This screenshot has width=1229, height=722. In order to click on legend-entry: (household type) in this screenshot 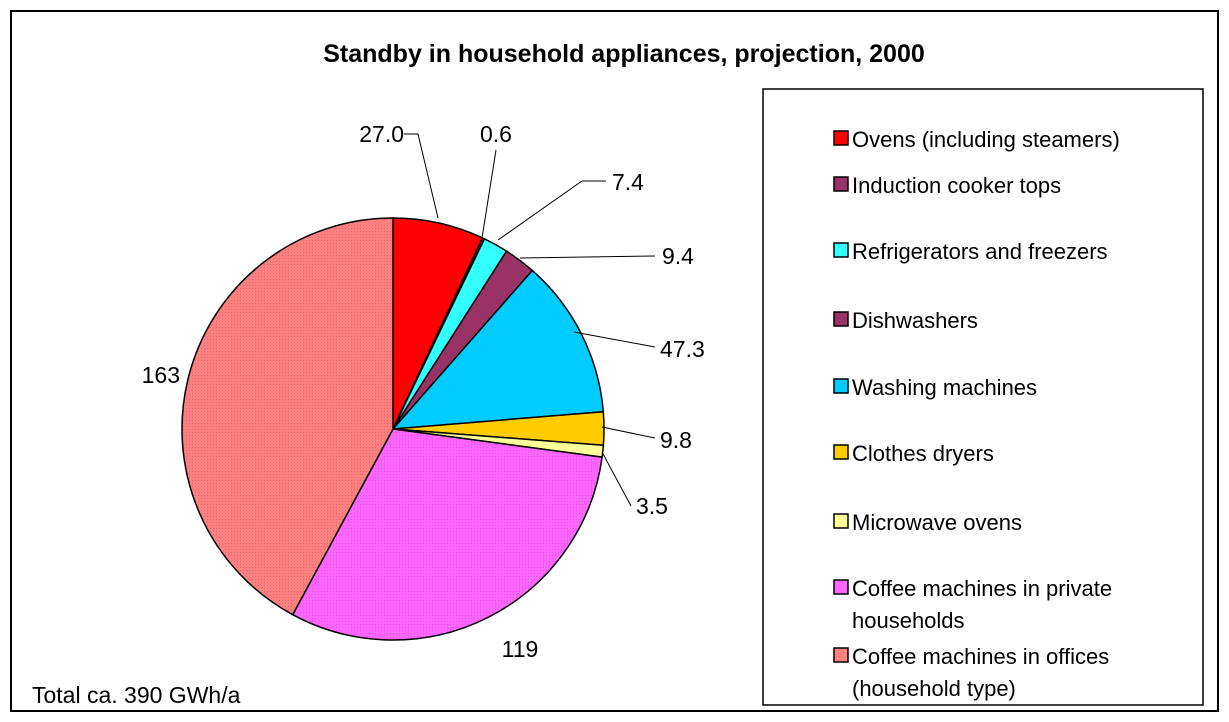, I will do `click(934, 688)`.